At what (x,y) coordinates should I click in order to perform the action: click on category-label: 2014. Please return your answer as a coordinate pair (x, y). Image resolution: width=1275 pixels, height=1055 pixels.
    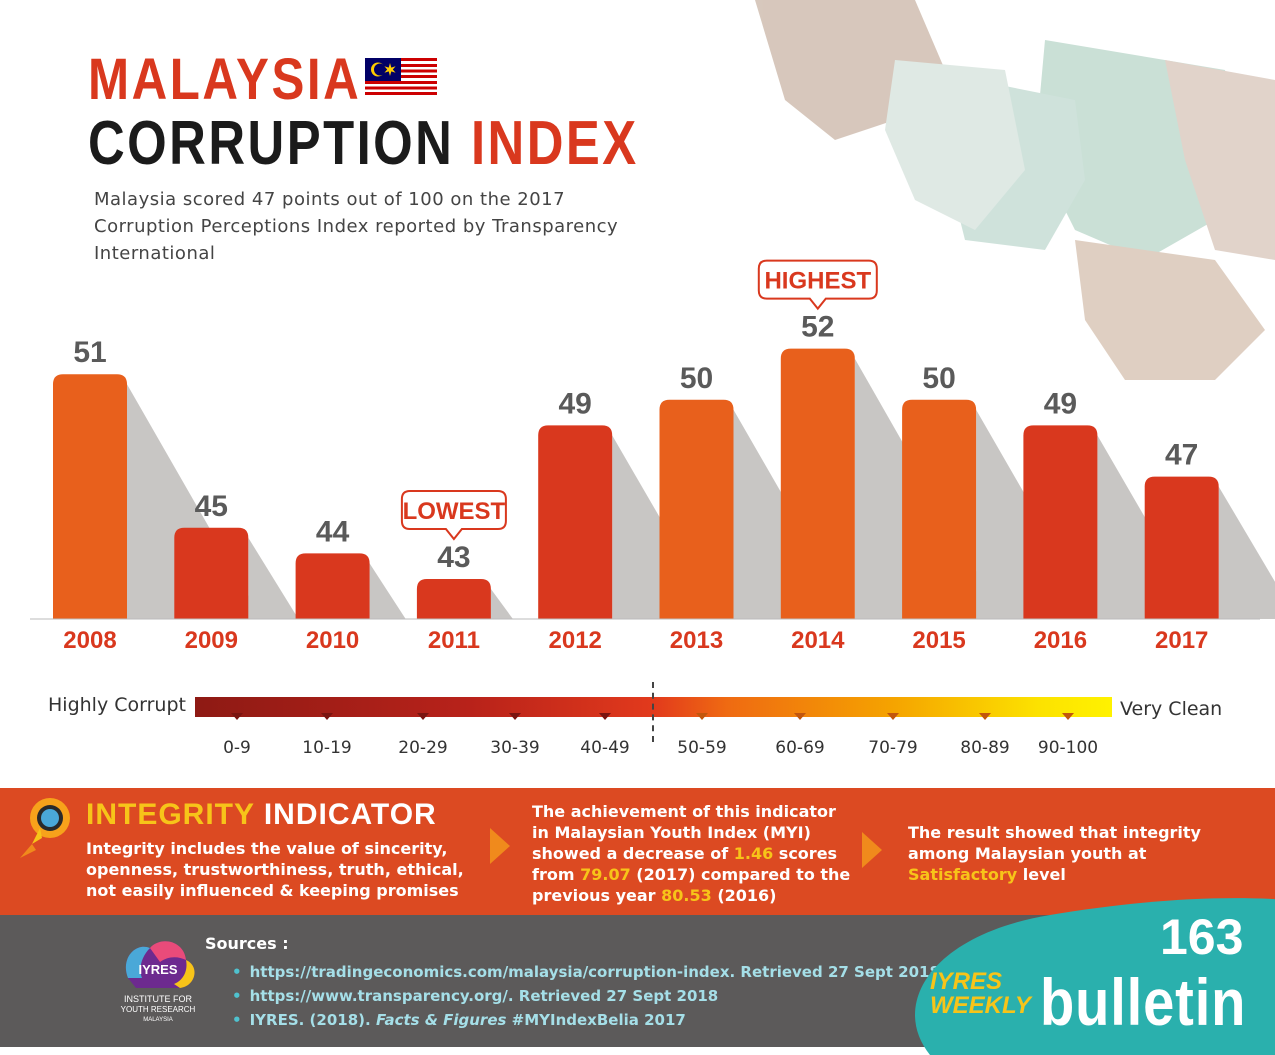
    Looking at the image, I should click on (818, 640).